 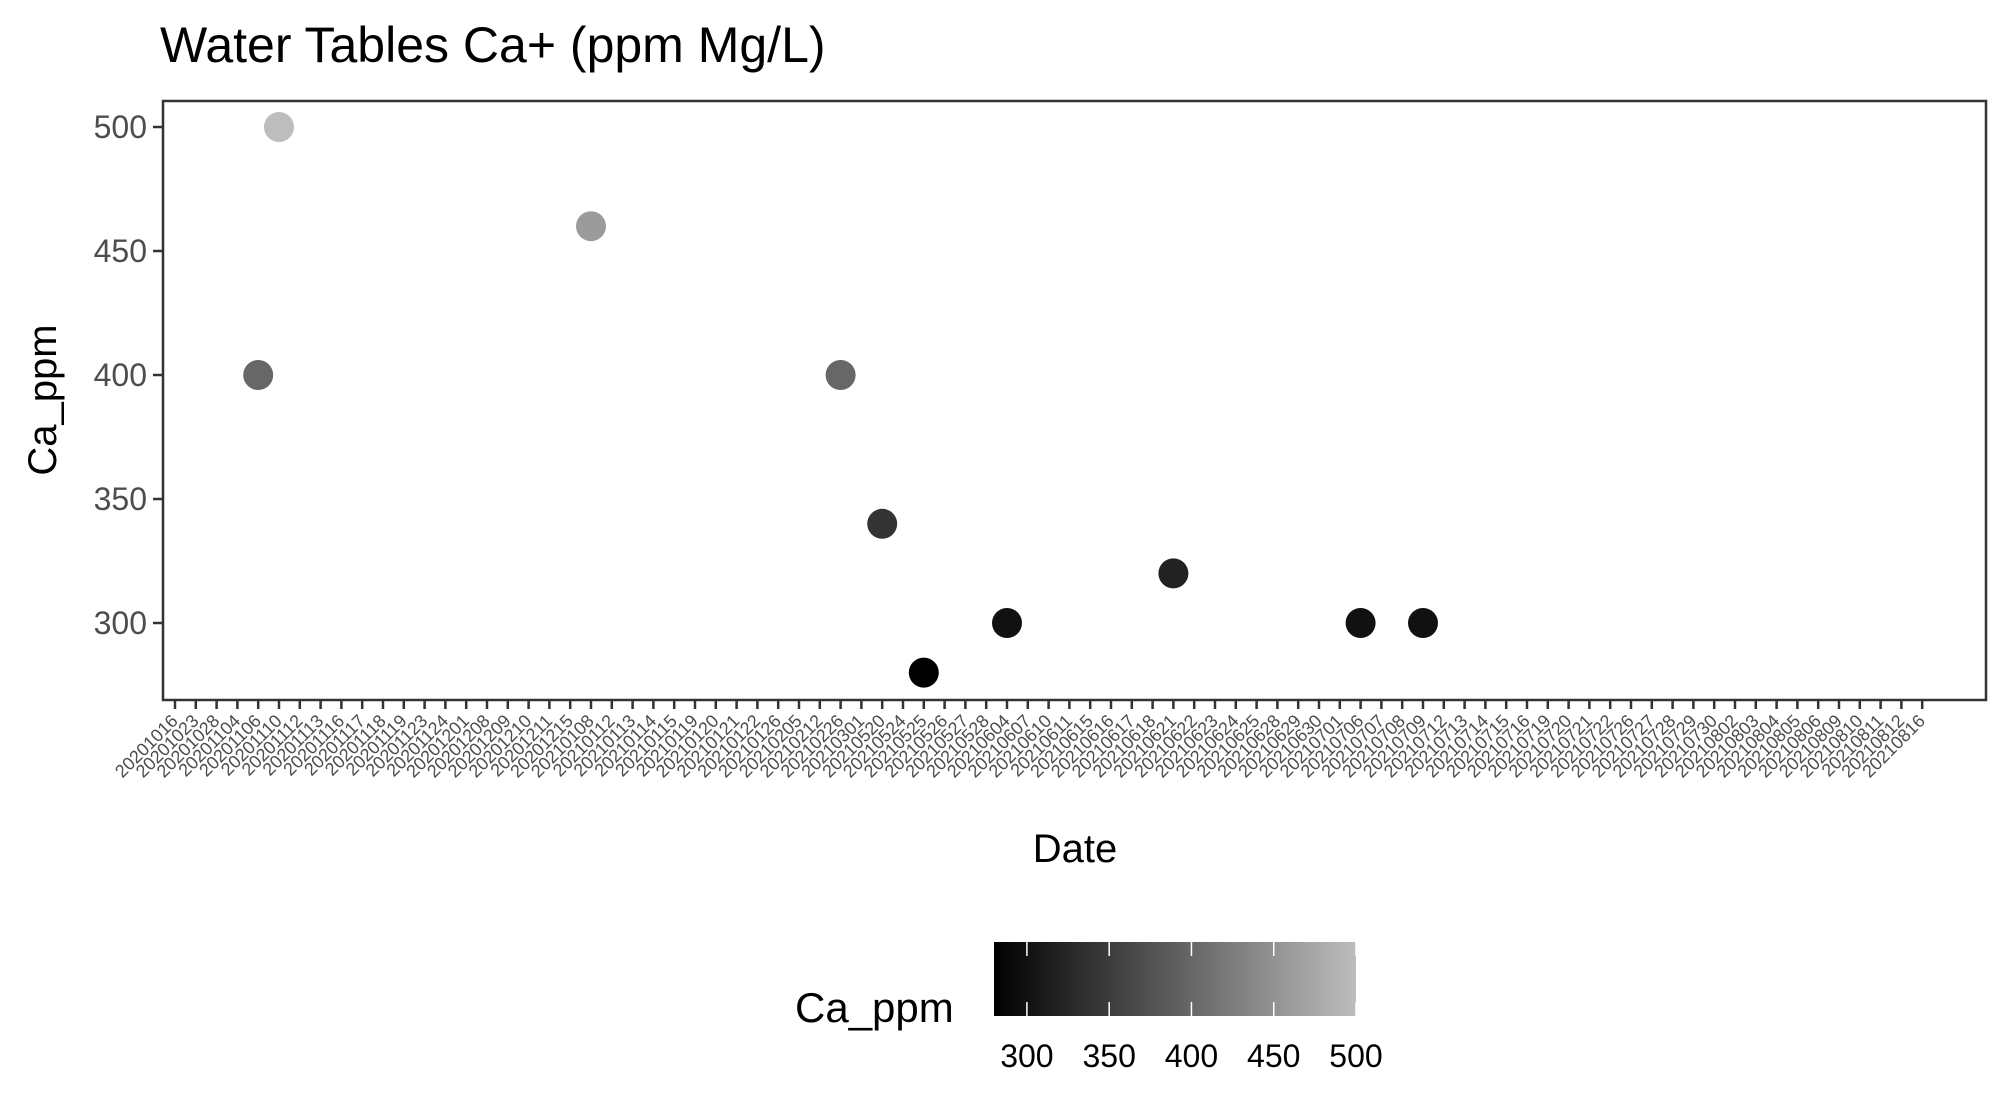 What do you see at coordinates (1191, 1056) in the screenshot?
I see `legend-tick-label: 400` at bounding box center [1191, 1056].